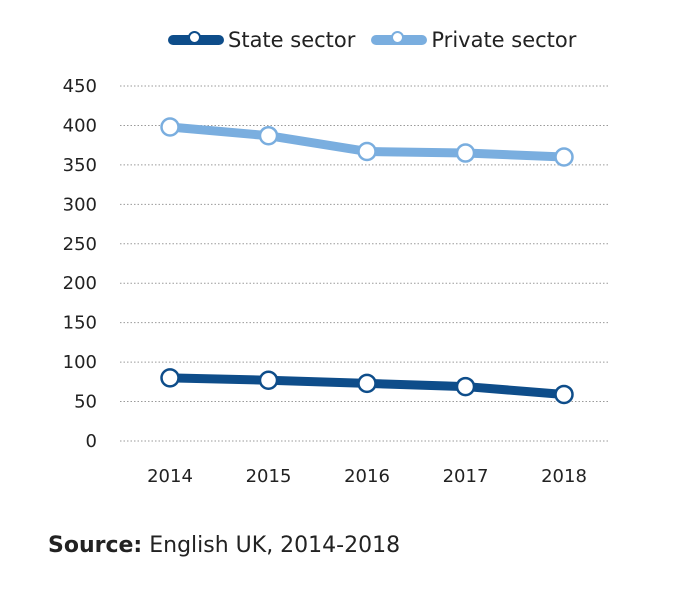 The width and height of the screenshot is (676, 590). Describe the element at coordinates (564, 157) in the screenshot. I see `data-point-1-2018` at that location.